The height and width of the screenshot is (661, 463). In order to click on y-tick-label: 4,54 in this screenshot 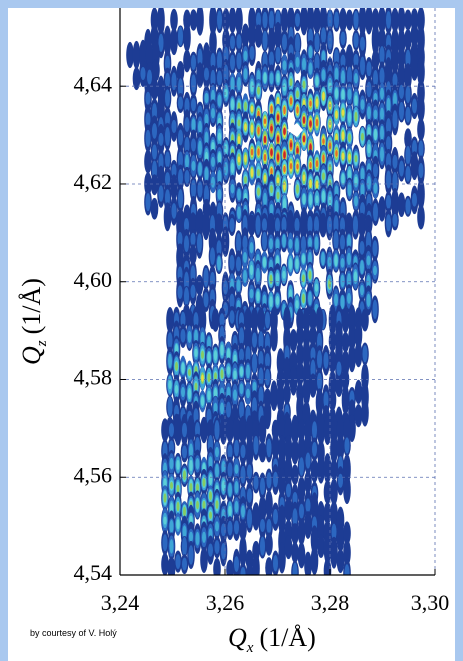, I will do `click(93, 572)`.